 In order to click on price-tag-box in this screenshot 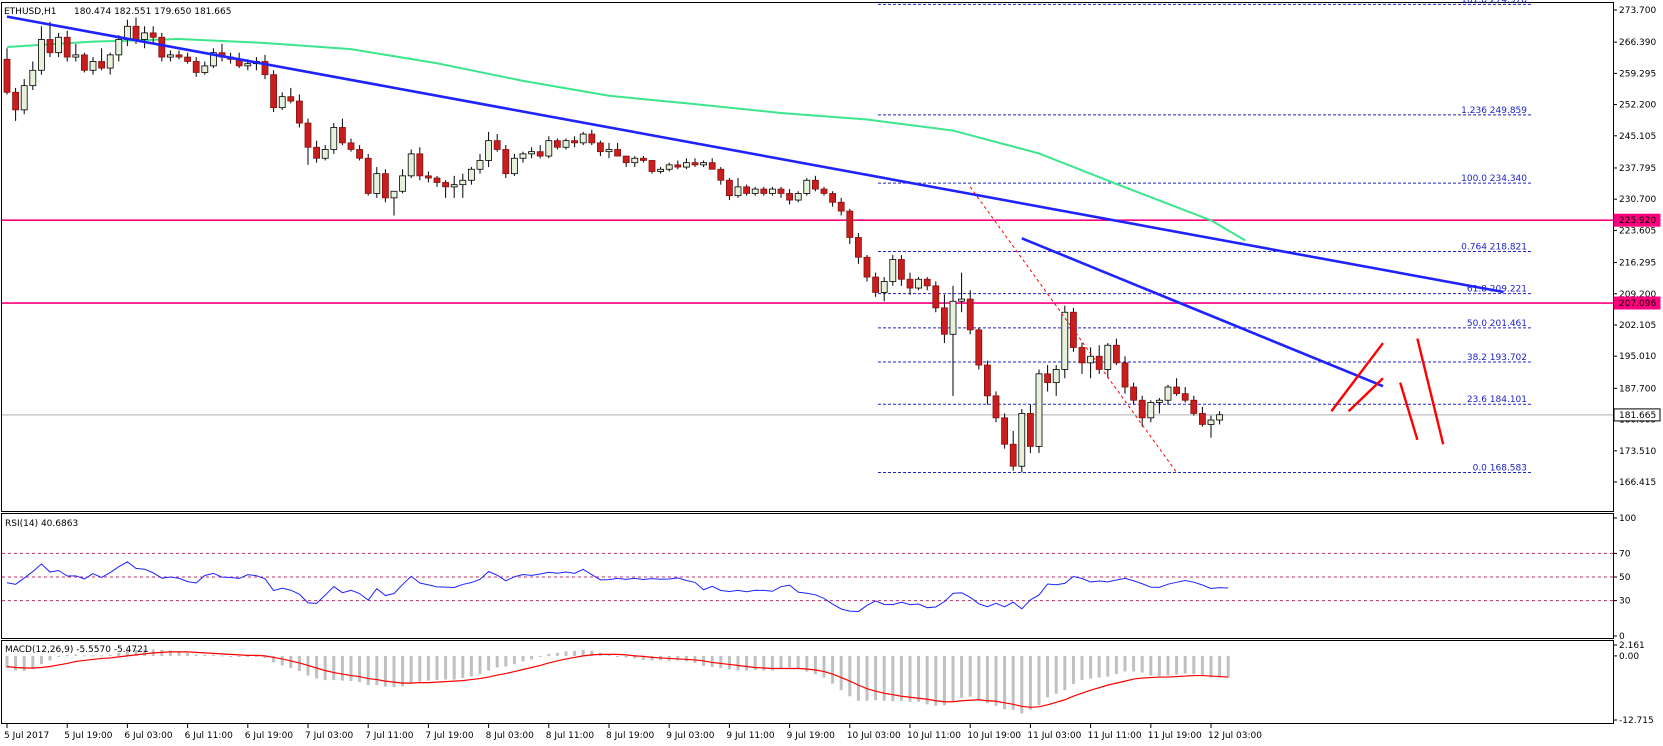, I will do `click(1637, 220)`.